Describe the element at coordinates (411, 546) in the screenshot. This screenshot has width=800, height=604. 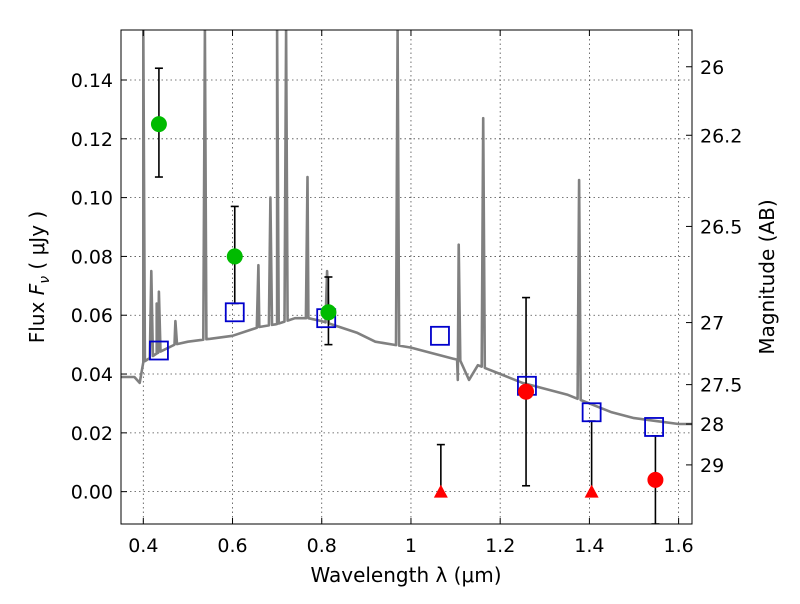
I see `x-tick-label: 1` at that location.